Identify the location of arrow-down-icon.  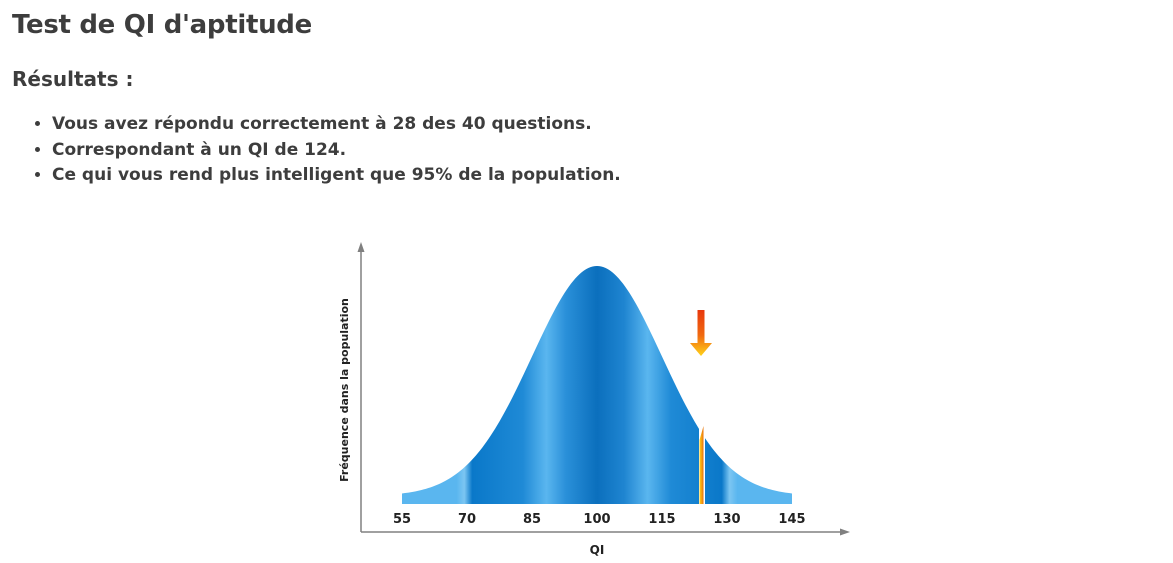
(701, 333).